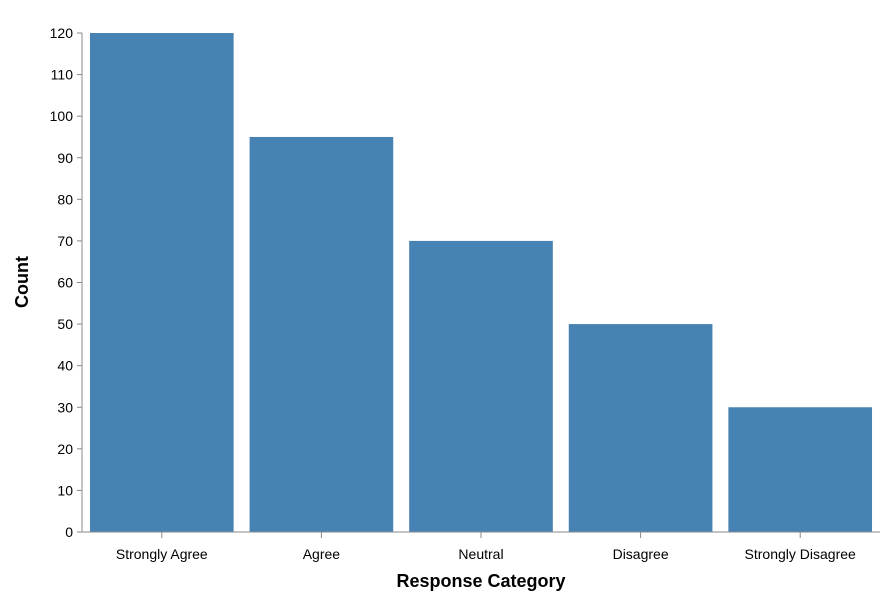 The image size is (890, 600). Describe the element at coordinates (640, 428) in the screenshot. I see `bar-disagree` at that location.